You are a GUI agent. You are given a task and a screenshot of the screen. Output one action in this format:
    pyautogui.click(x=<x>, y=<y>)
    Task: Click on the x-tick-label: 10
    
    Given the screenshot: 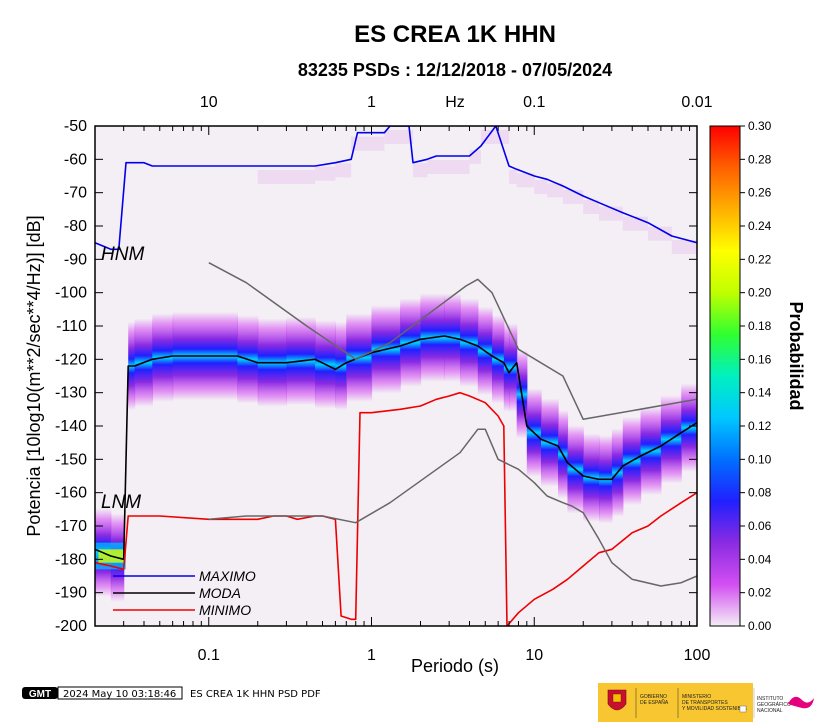 What is the action you would take?
    pyautogui.click(x=534, y=655)
    